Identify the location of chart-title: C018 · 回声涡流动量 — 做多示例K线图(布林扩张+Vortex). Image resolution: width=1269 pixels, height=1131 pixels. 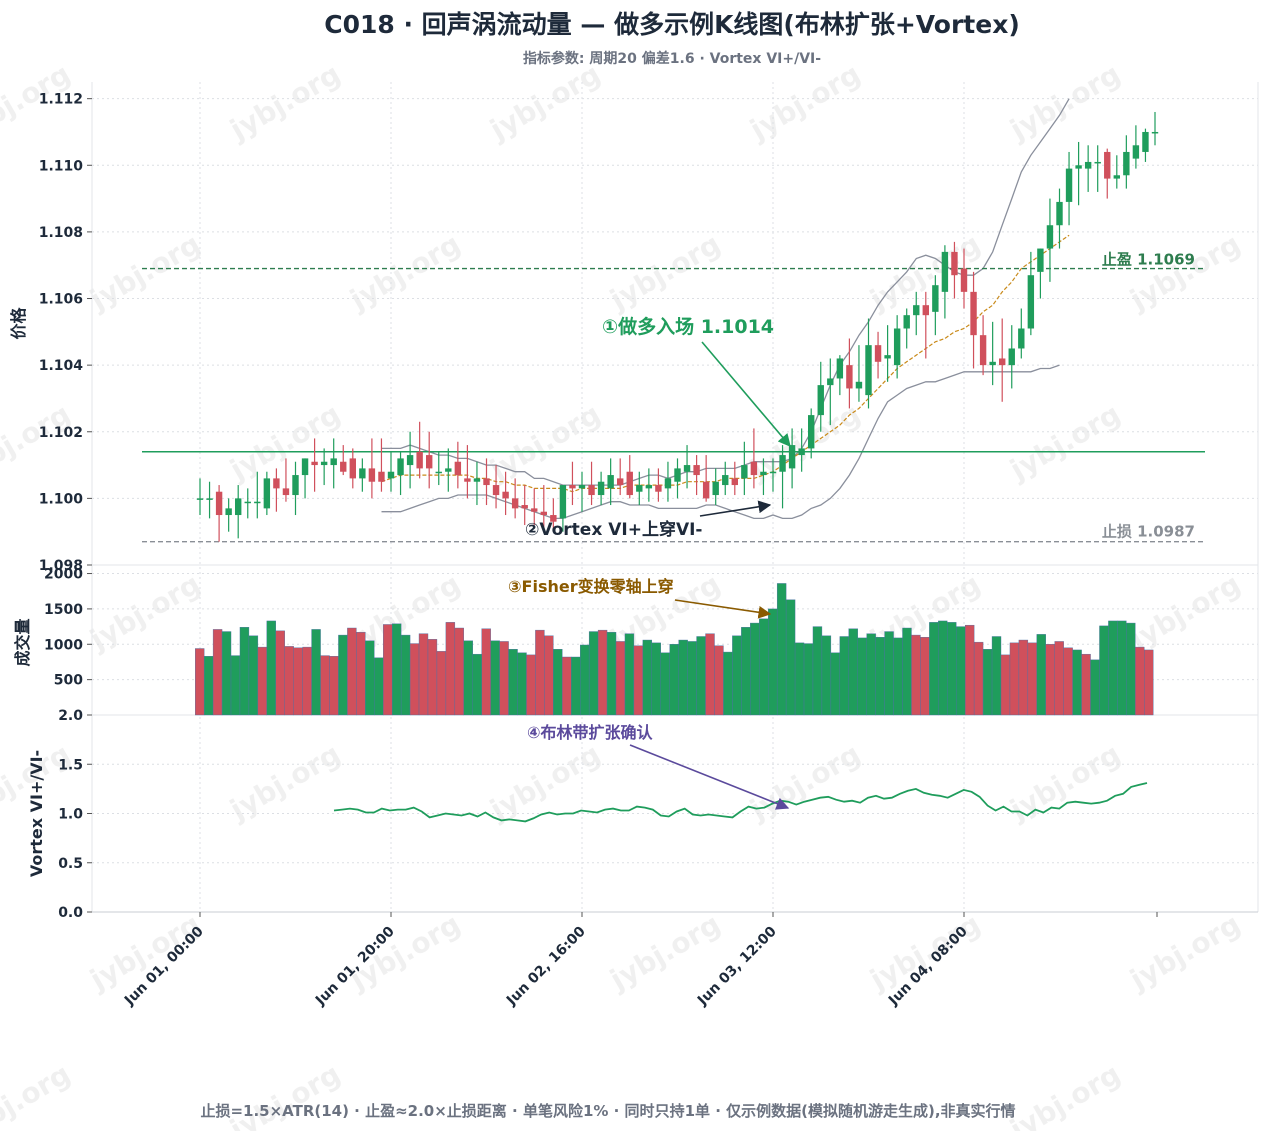
(672, 24).